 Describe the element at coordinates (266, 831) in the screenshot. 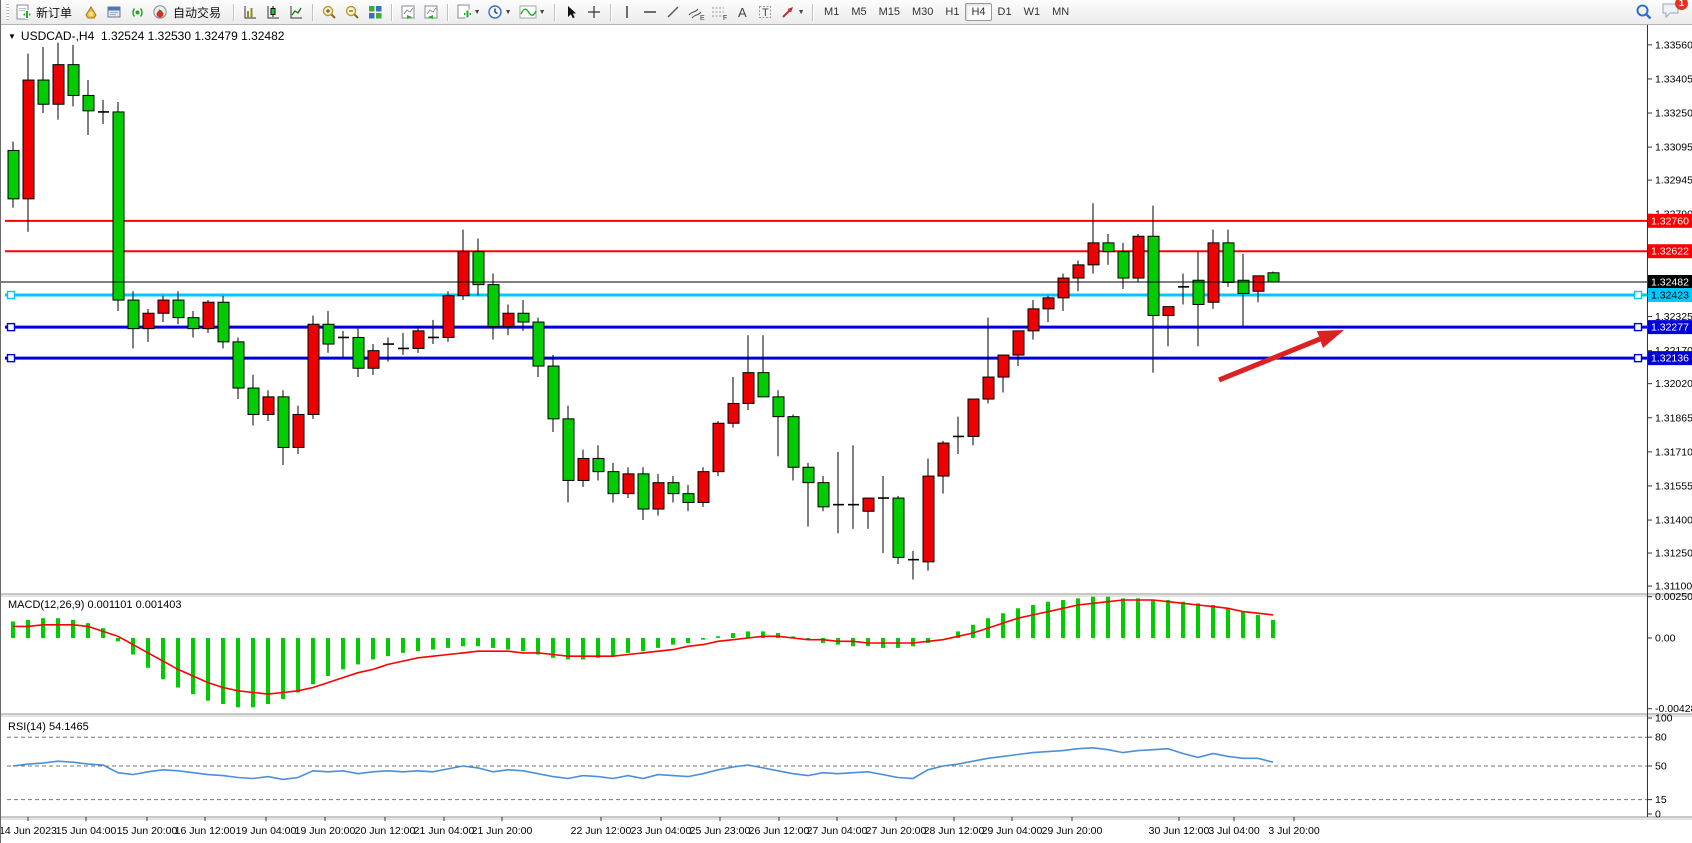

I see `time-axis-label: 19 Jun 04:00` at that location.